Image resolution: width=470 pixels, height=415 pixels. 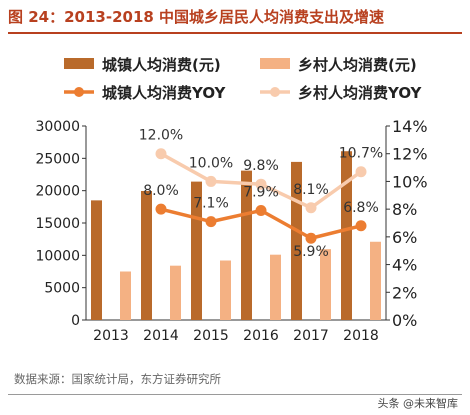 What do you see at coordinates (75, 321) in the screenshot?
I see `left-tick-label: 0` at bounding box center [75, 321].